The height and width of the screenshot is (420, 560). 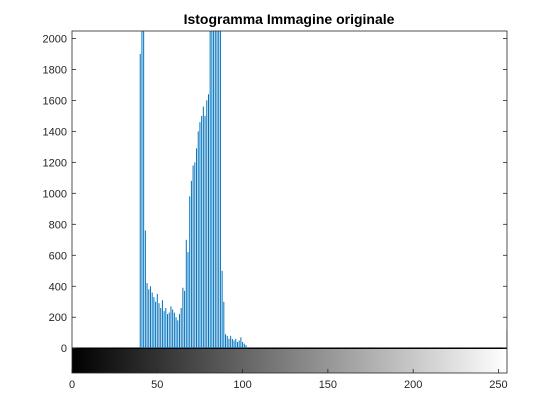 I want to click on y-tick-label: 200, so click(x=58, y=318).